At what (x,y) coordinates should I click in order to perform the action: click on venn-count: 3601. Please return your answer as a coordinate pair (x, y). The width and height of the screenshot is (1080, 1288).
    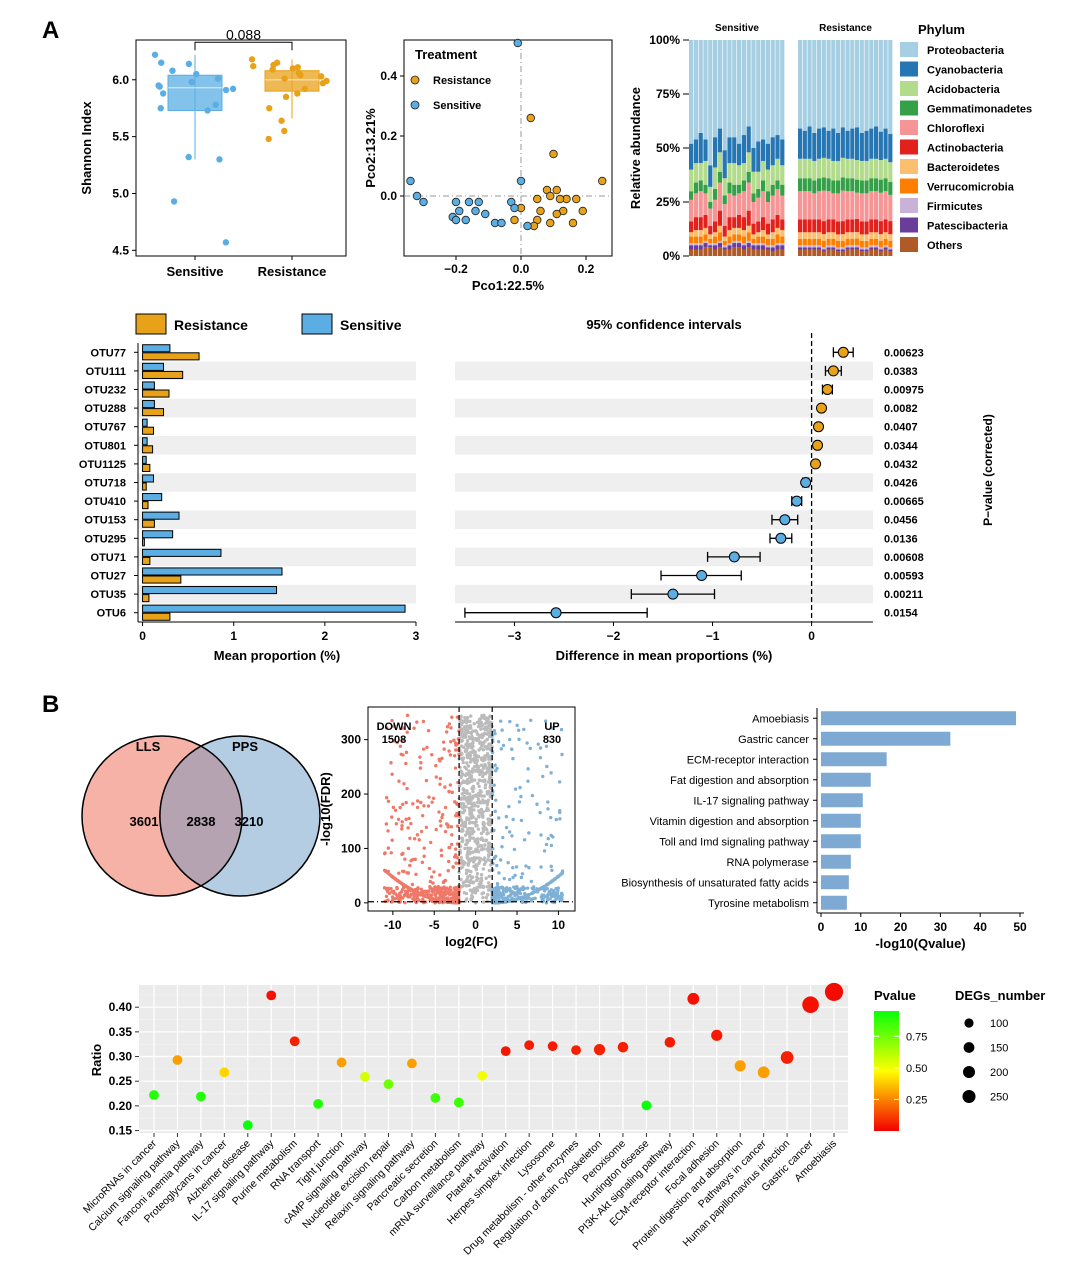
    Looking at the image, I should click on (144, 821).